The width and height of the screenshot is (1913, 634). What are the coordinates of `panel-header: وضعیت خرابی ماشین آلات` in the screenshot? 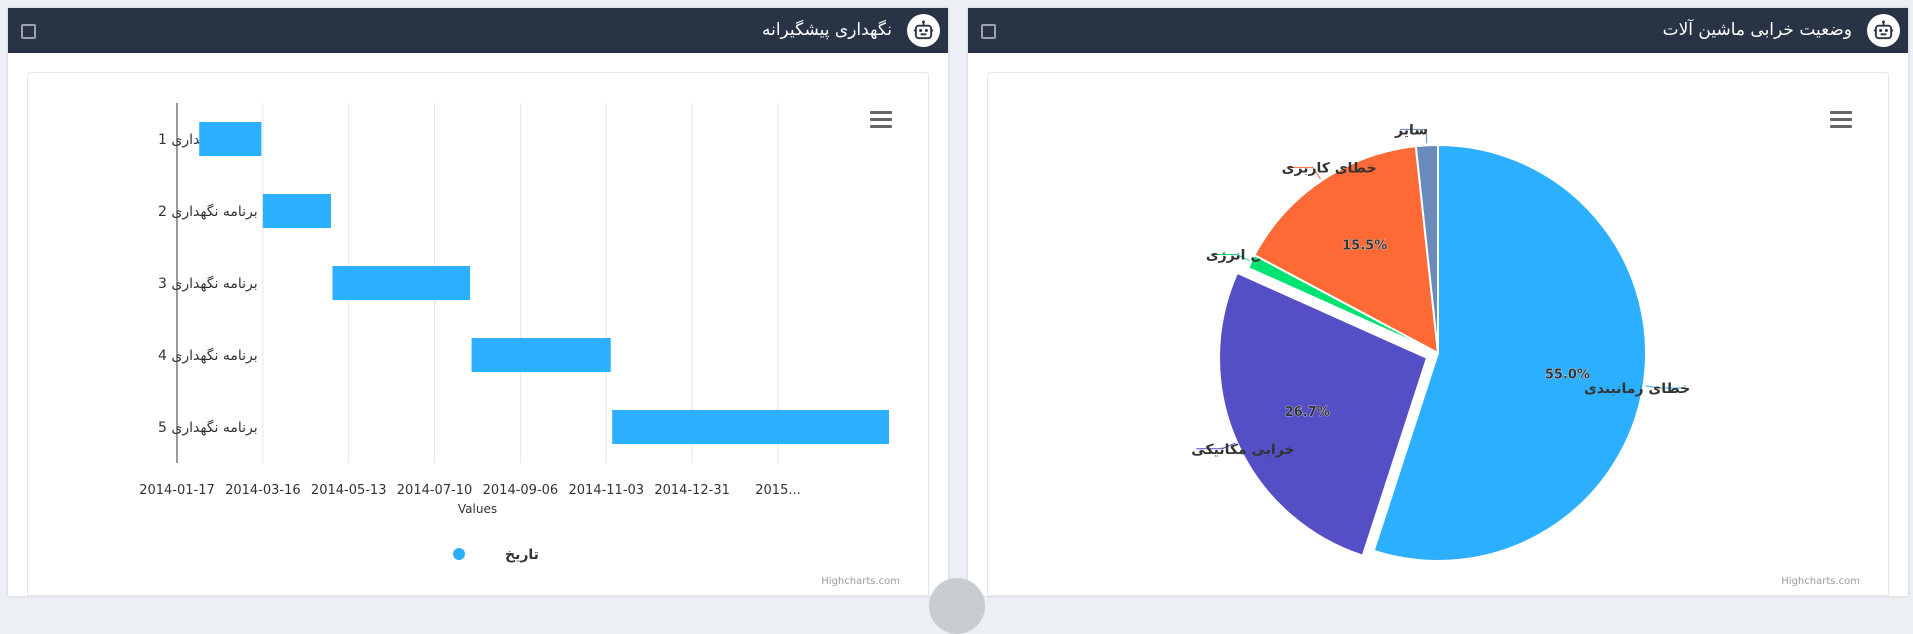 It's located at (1438, 30).